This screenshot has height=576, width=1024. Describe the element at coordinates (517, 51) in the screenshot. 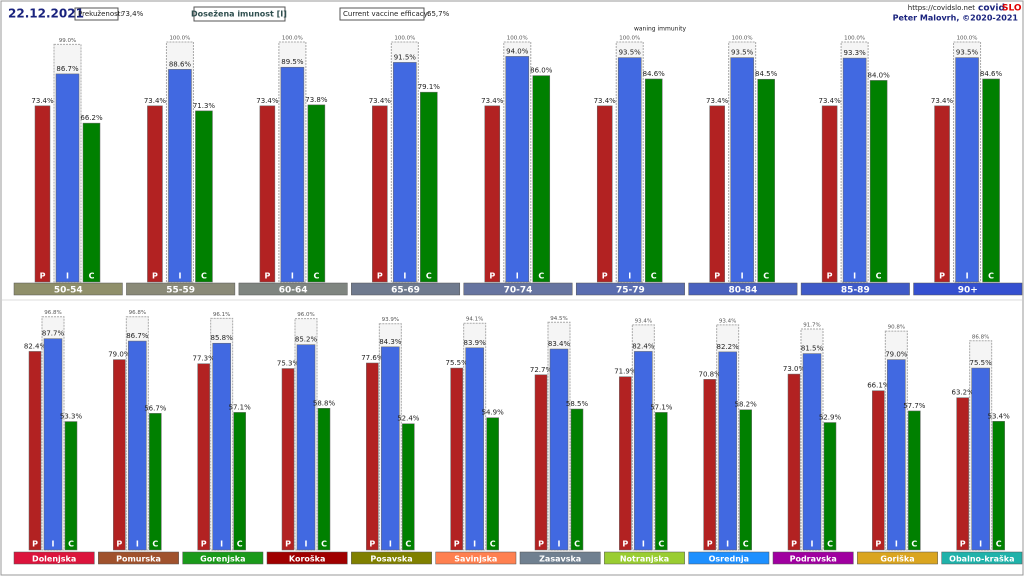

I see `value-label: 94.0%` at that location.